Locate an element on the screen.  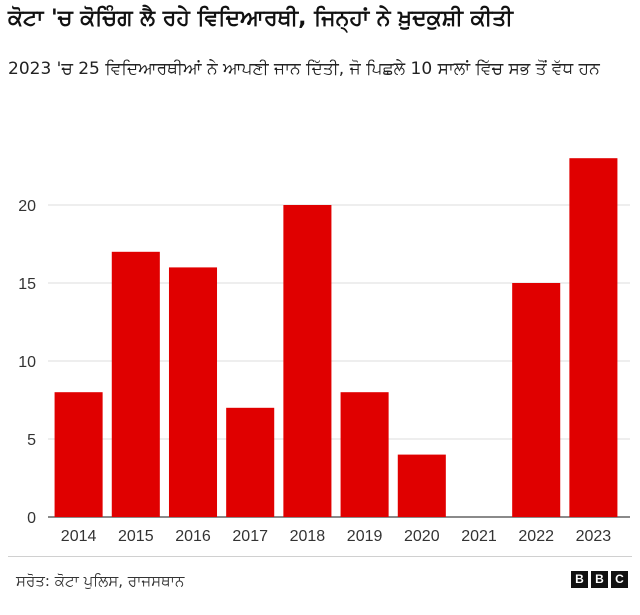
bar-2016 is located at coordinates (193, 392).